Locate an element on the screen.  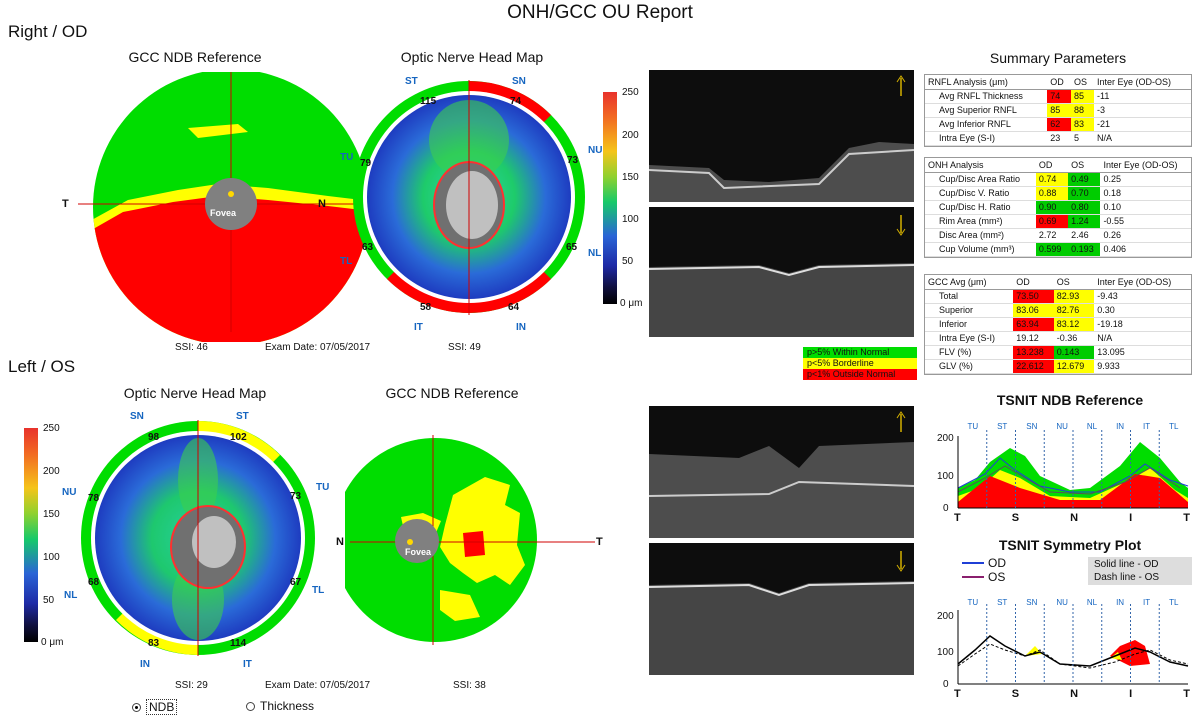
dash-line-label: Dash line - OS is located at coordinates (1127, 577).